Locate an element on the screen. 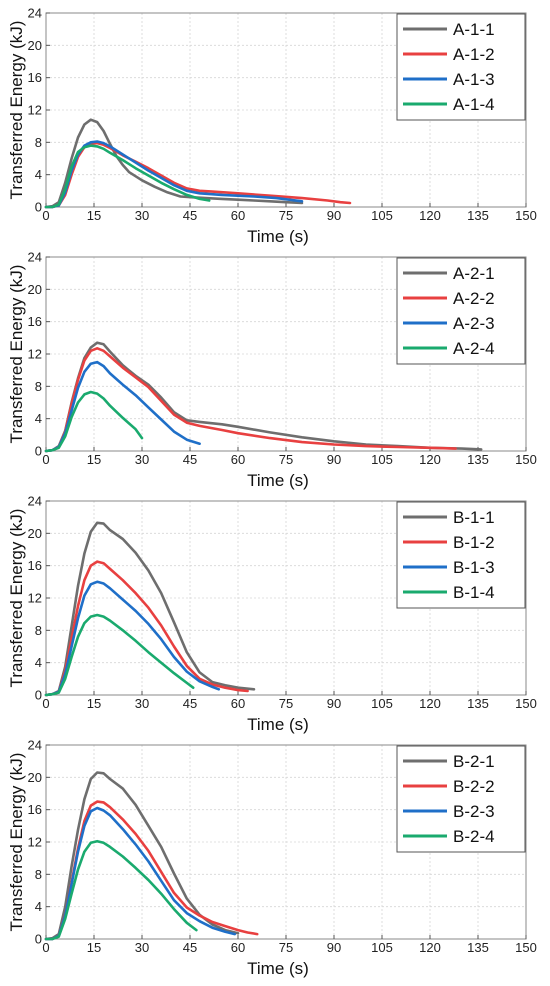 The image size is (550, 986). legend-label: A-1-1 is located at coordinates (474, 29).